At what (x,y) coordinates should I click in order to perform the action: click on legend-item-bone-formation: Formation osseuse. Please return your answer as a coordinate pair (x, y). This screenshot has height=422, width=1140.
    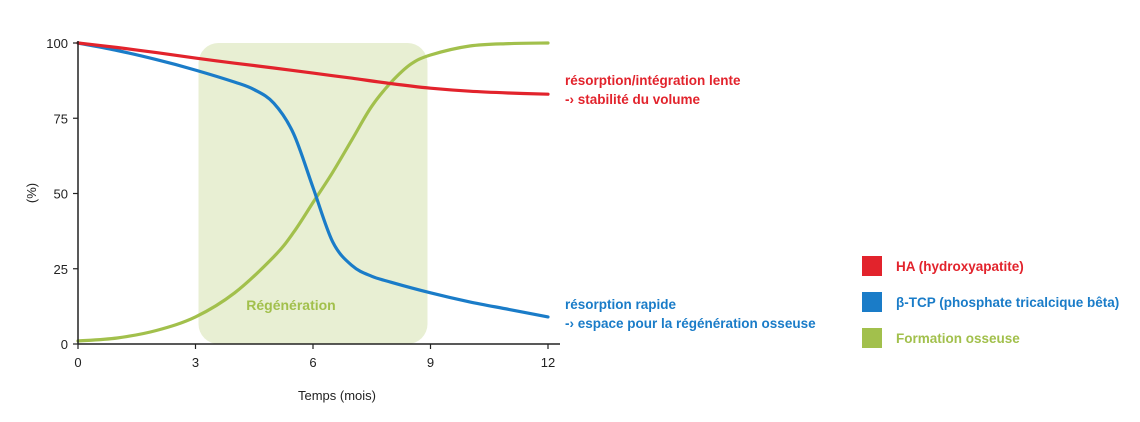
    Looking at the image, I should click on (990, 338).